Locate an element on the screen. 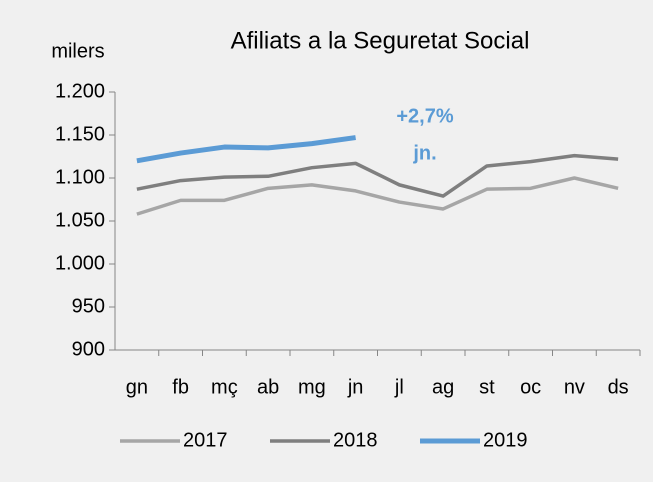  x-tick-label: ds is located at coordinates (618, 387).